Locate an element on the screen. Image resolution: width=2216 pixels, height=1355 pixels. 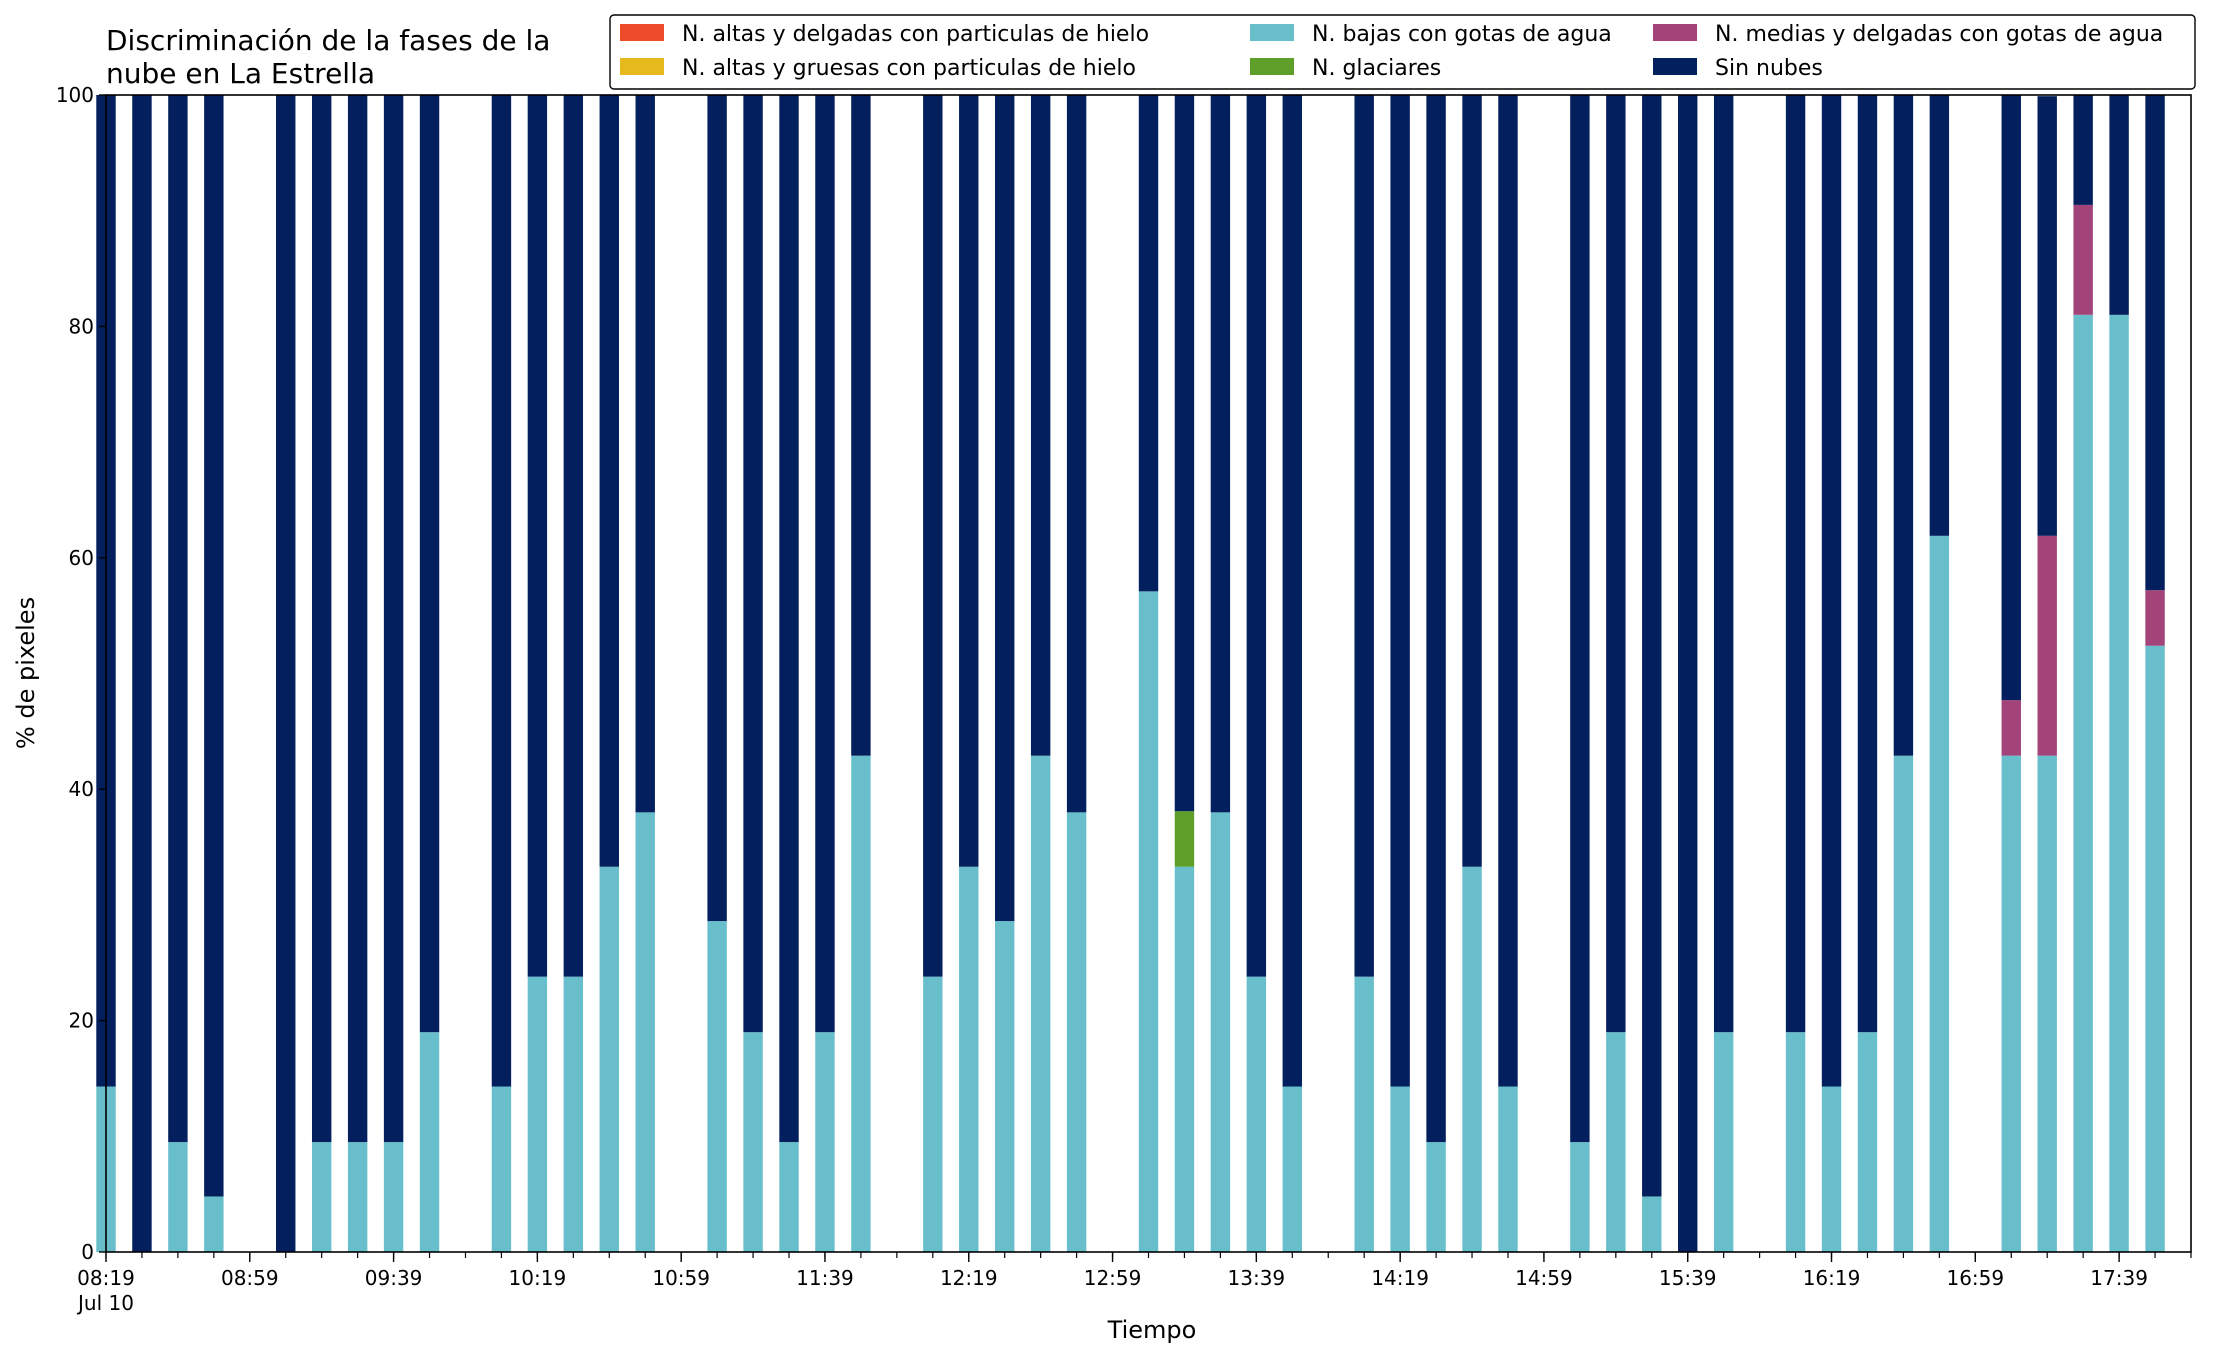
legend-label: N. medias y delgadas con gotas de agua is located at coordinates (1939, 34).